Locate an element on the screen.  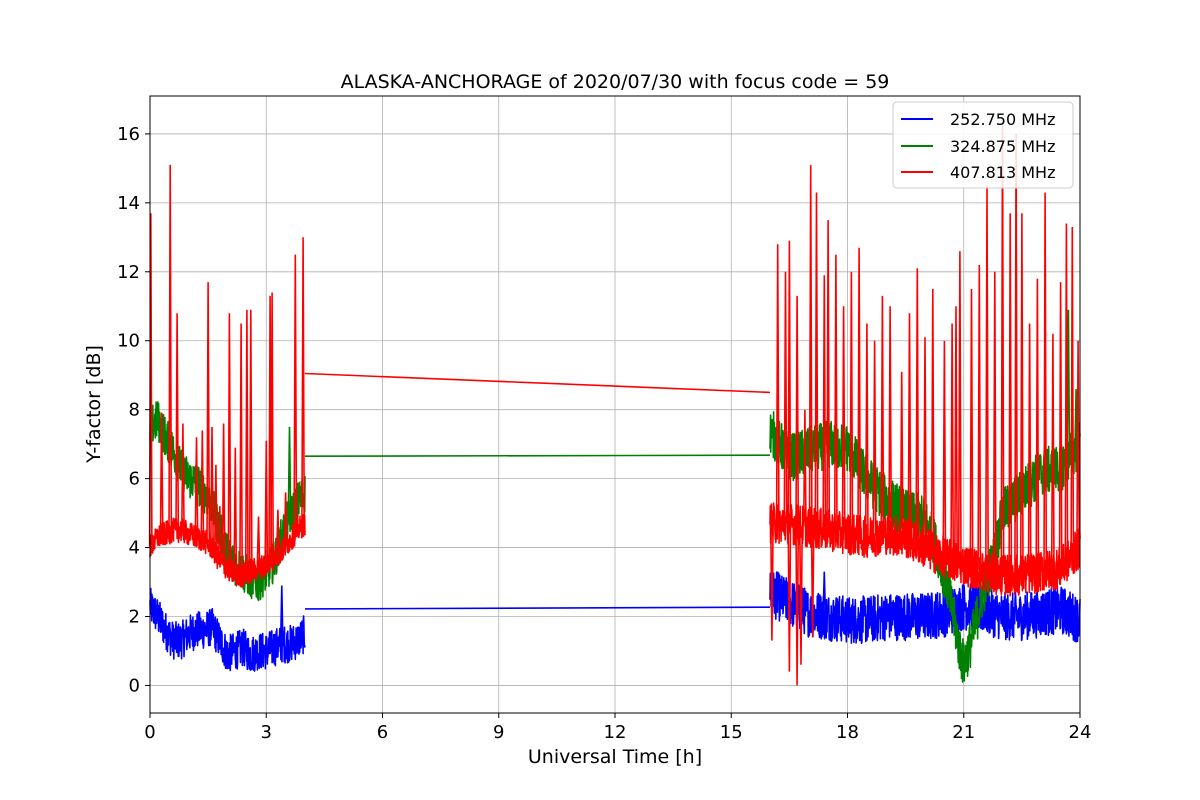
x-tick-label: 9 is located at coordinates (498, 732).